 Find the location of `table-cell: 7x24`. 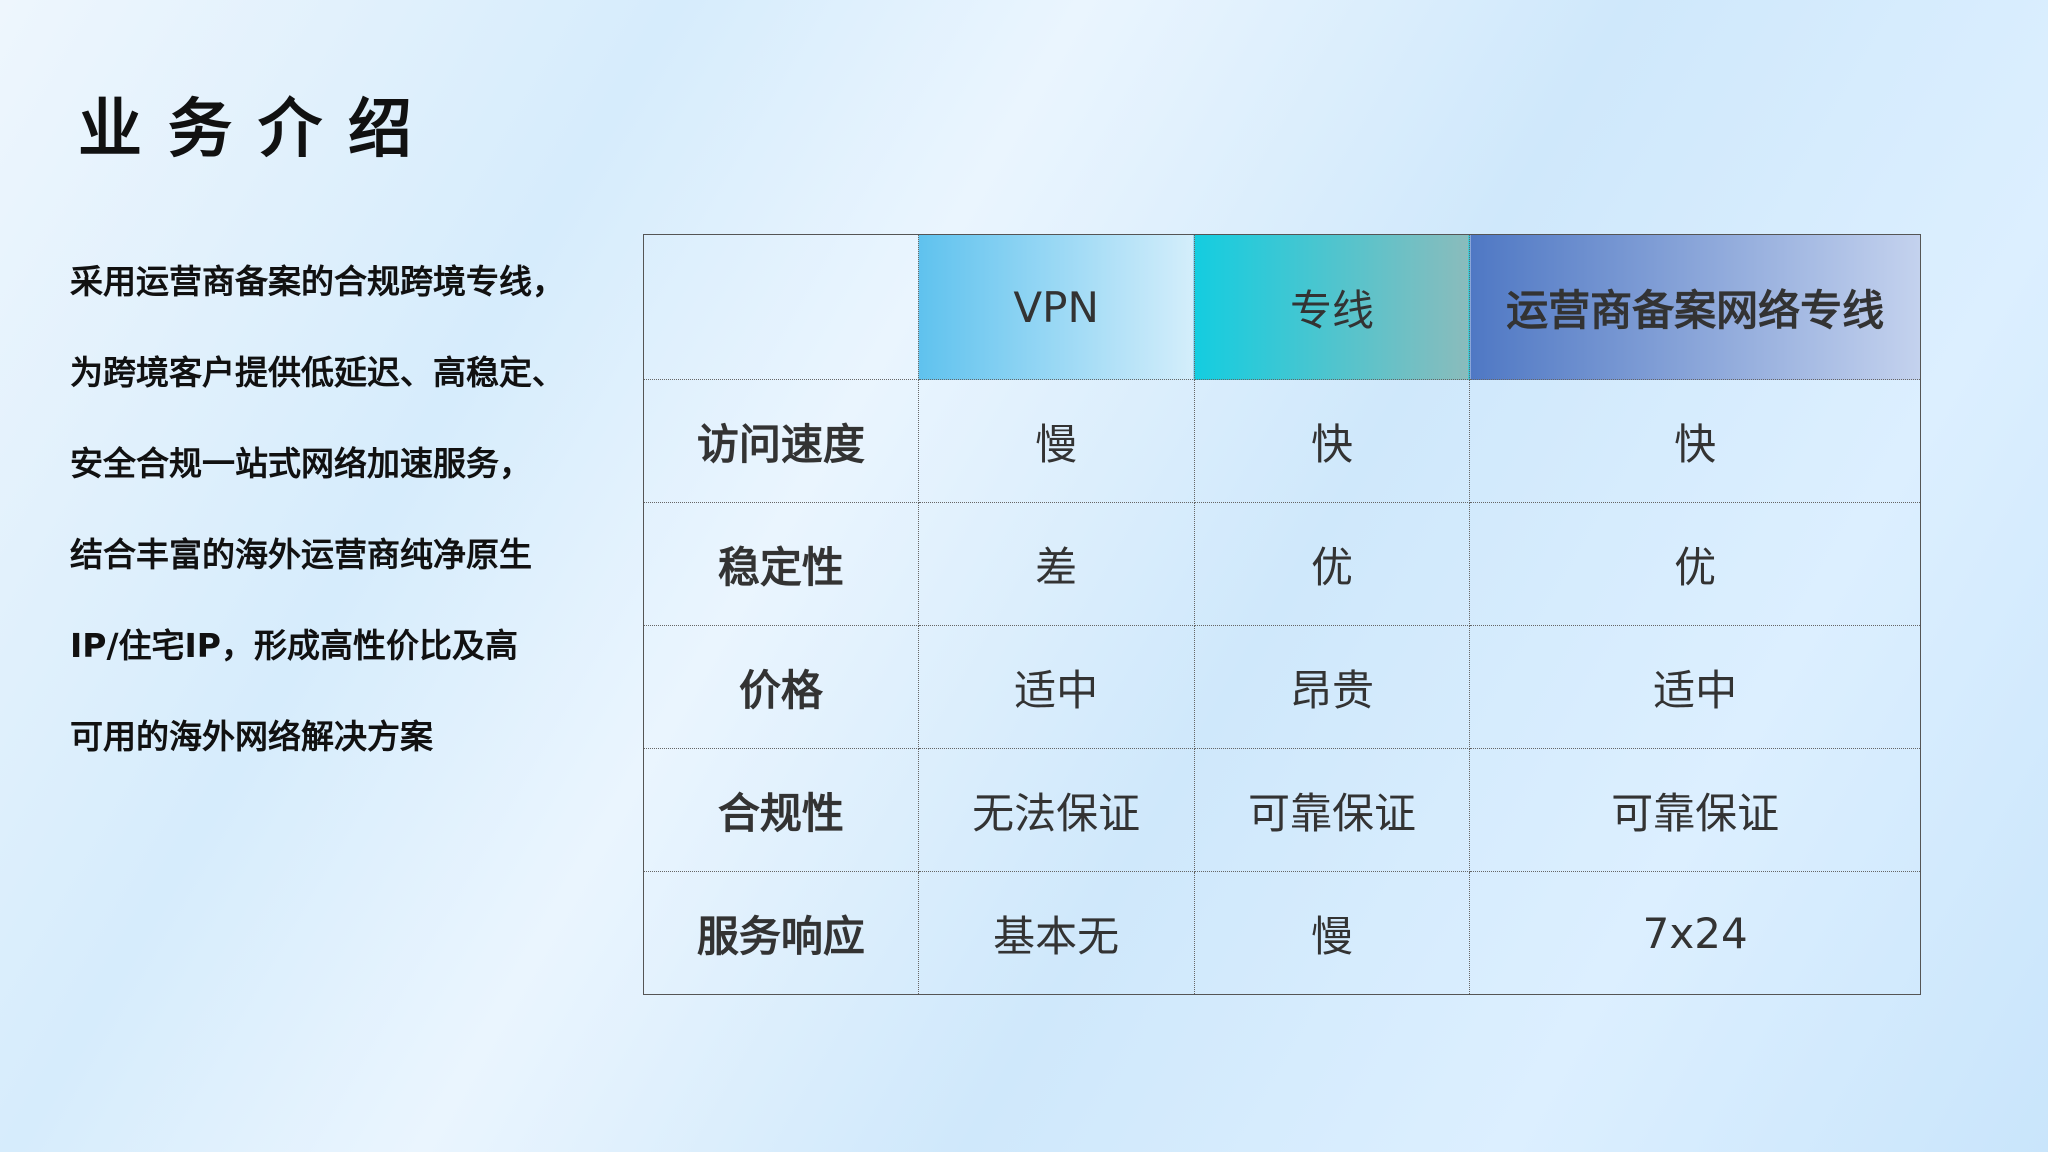

table-cell: 7x24 is located at coordinates (1695, 933).